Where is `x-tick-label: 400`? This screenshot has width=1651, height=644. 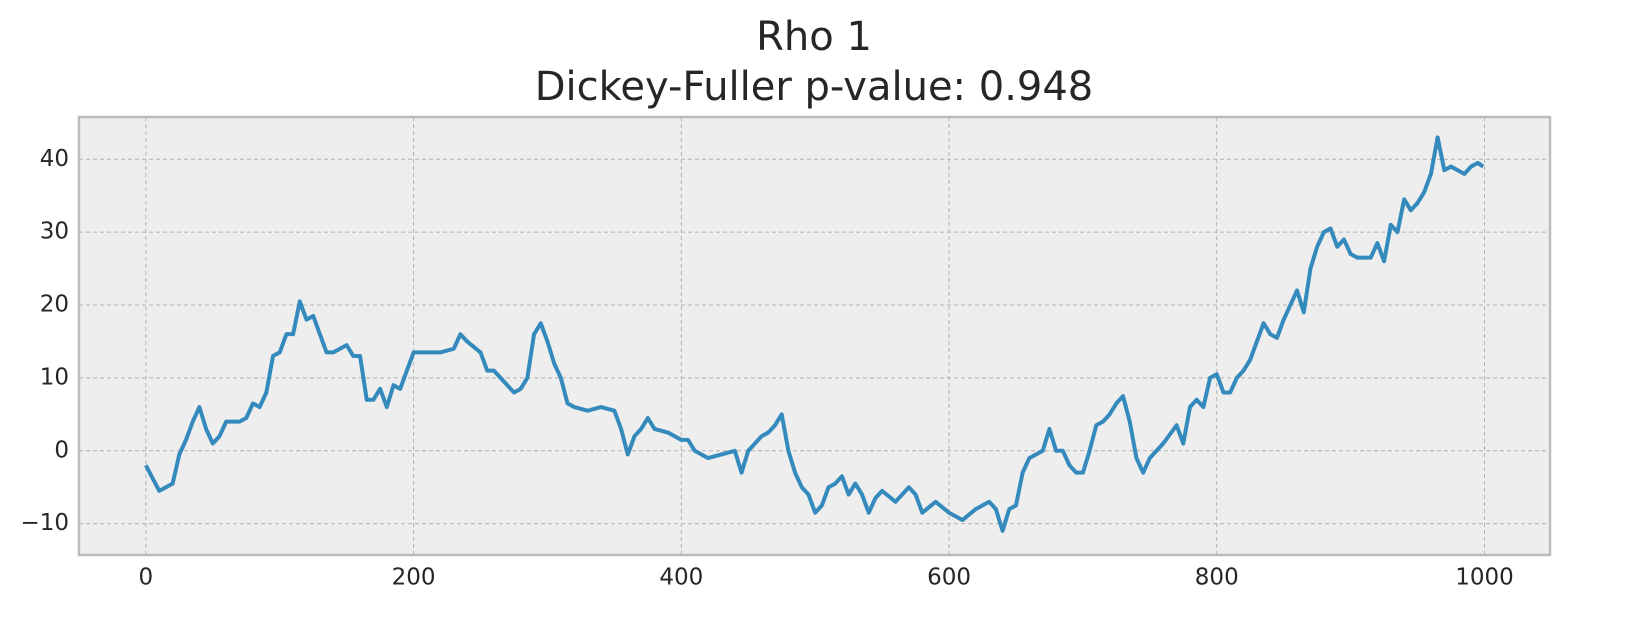
x-tick-label: 400 is located at coordinates (681, 578).